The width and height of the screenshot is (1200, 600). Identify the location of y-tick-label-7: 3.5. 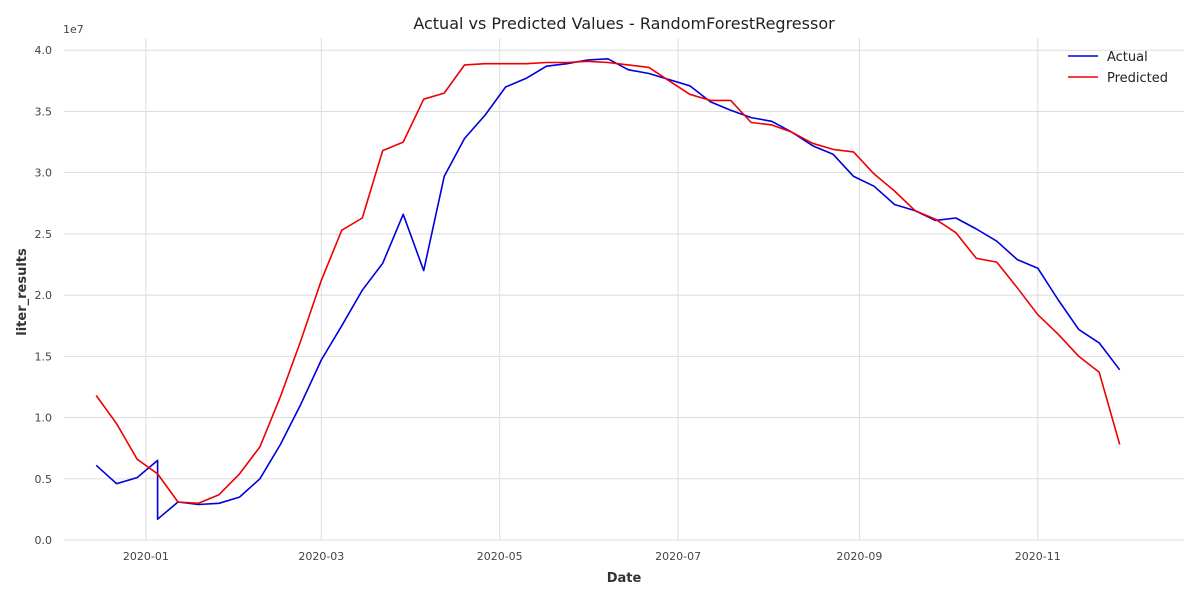
(44, 111).